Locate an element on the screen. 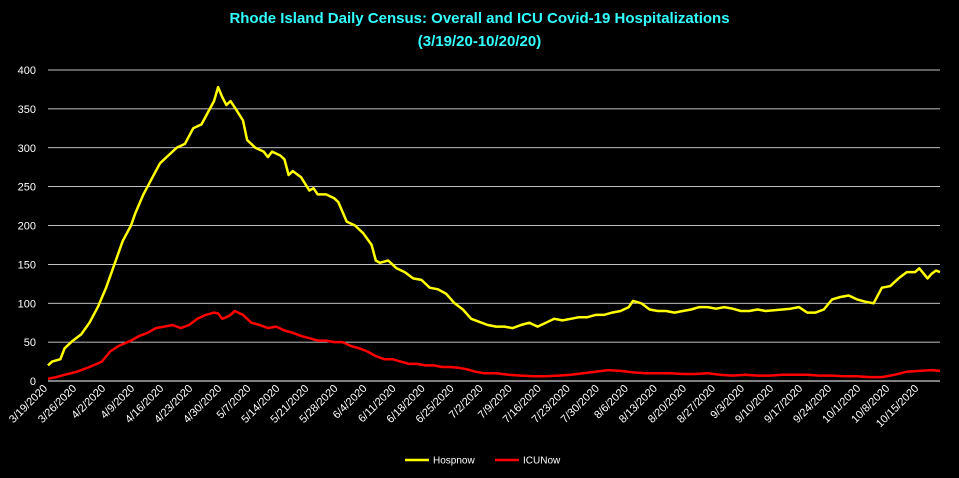 Image resolution: width=959 pixels, height=478 pixels. y-tick-label: 250 is located at coordinates (27, 188).